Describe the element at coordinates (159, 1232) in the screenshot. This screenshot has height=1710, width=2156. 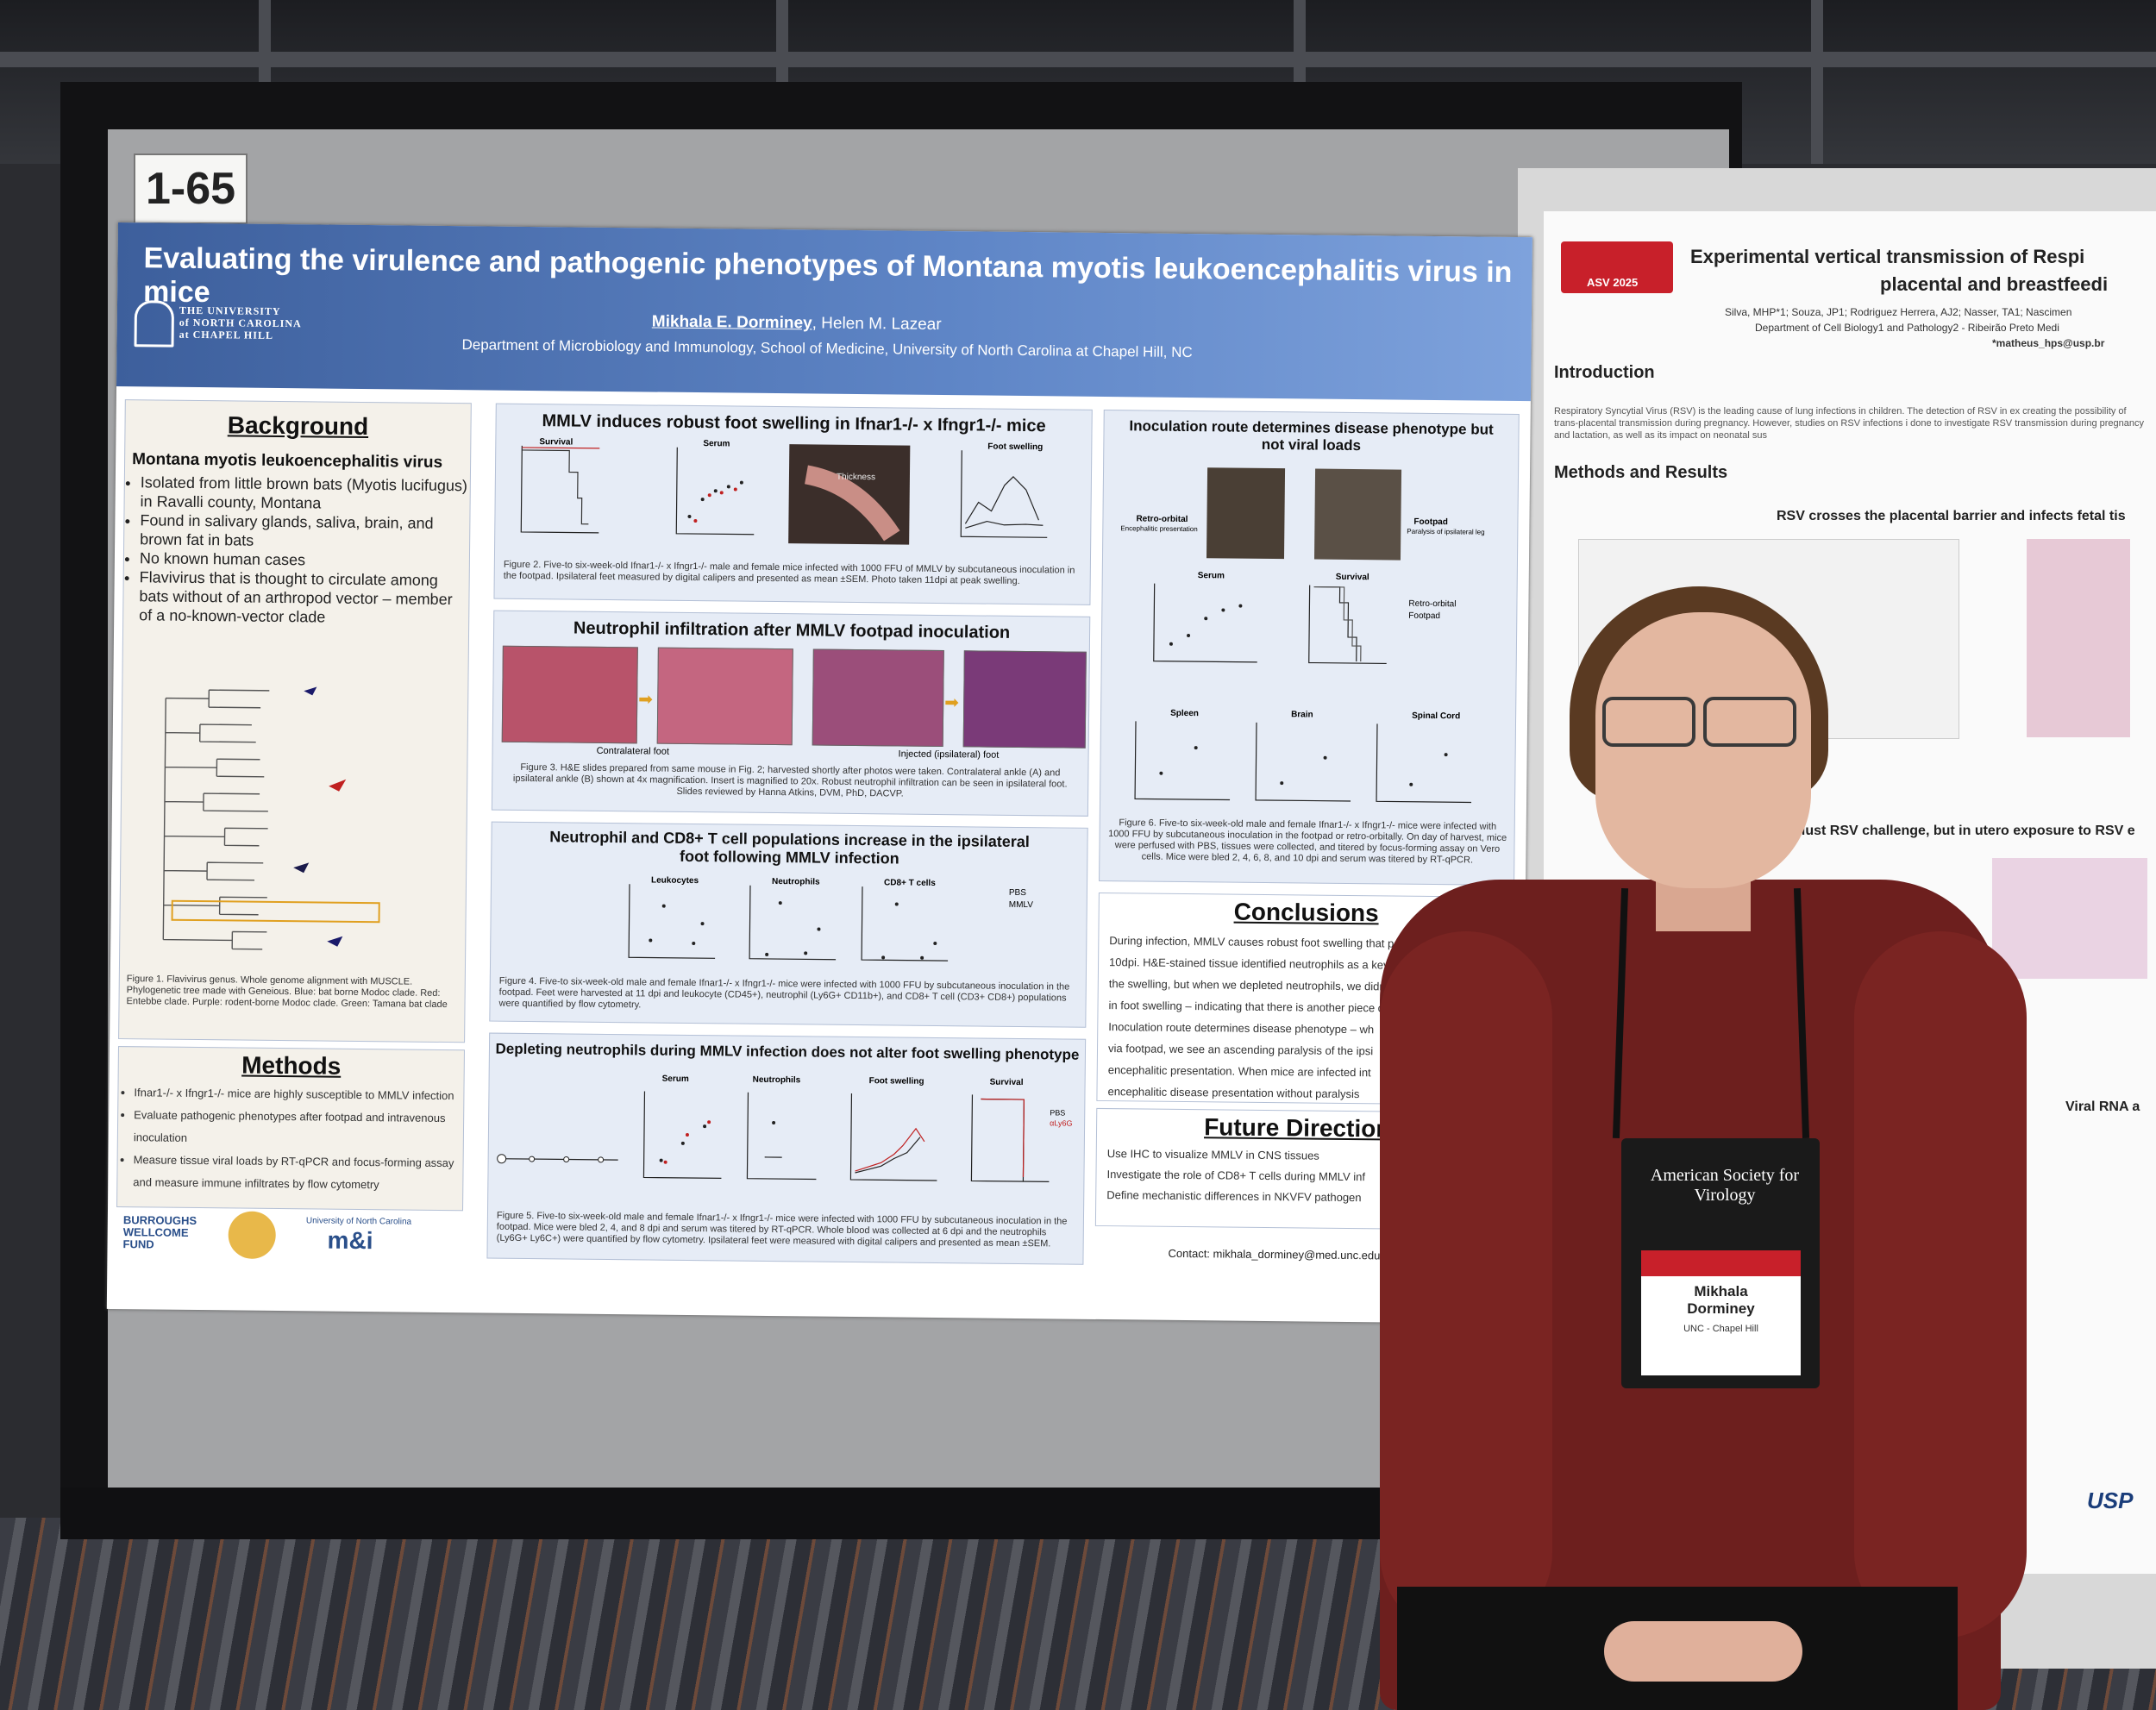
I see `logo-burroughs: BURROUGHS WELLCOME FUND` at that location.